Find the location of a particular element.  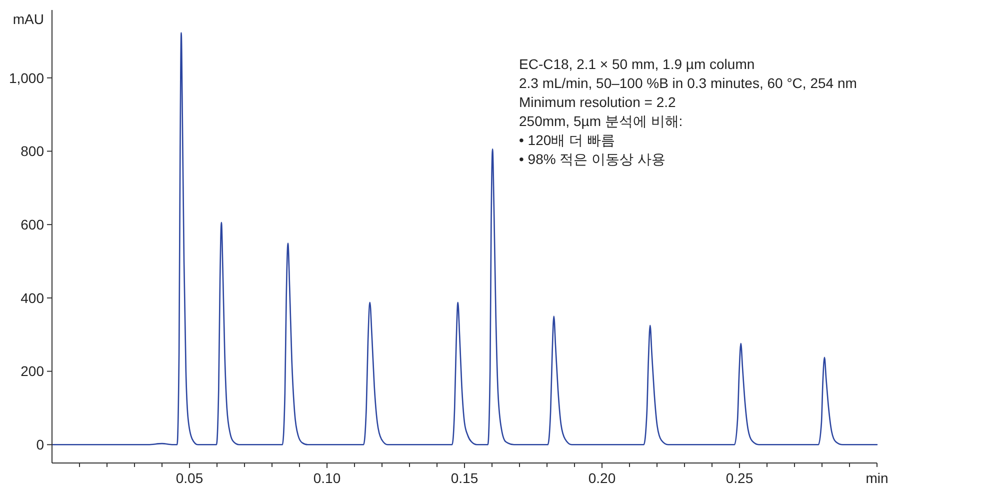

annotation: 2.3 mL/min, 50–100 %B in 0.3 minutes, 60 °C, 254 nm is located at coordinates (688, 83).